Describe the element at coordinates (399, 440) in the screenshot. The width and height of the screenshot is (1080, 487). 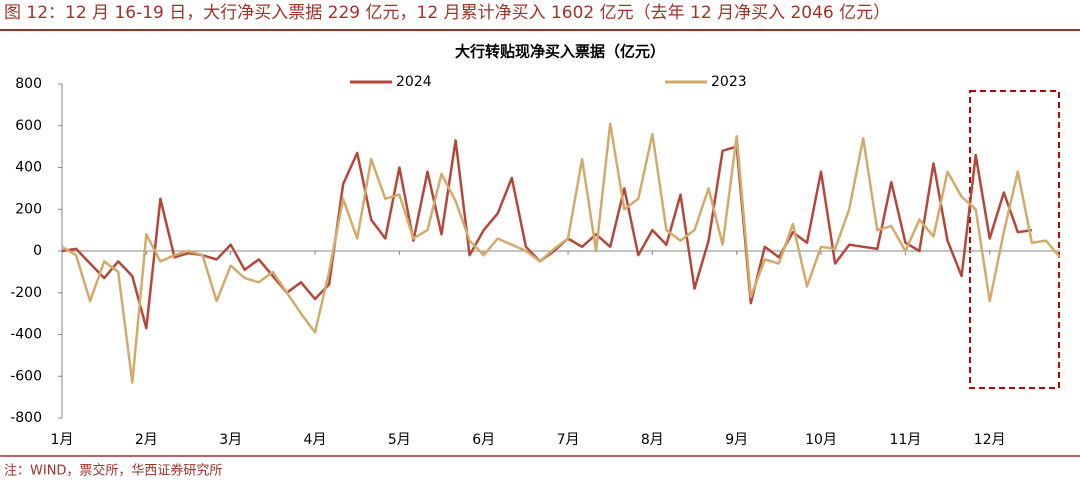
I see `x-tick-label: 5月` at that location.